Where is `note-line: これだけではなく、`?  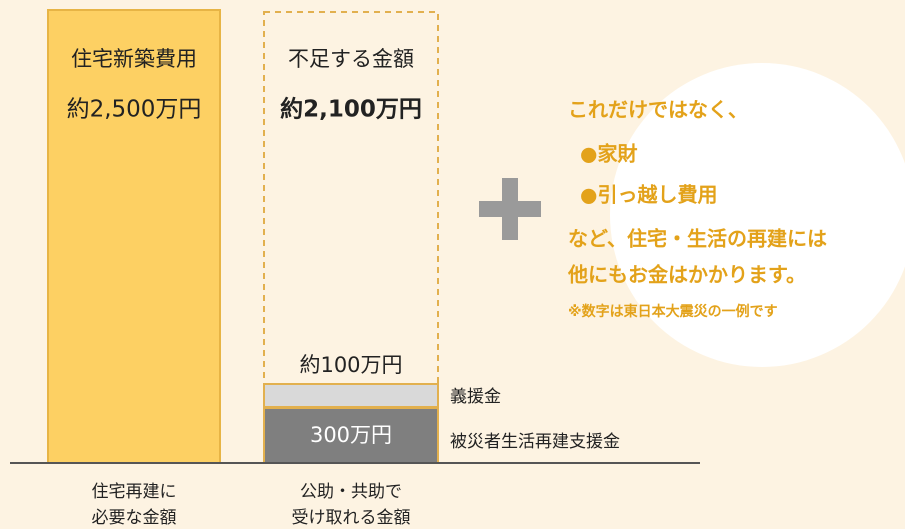 note-line: これだけではなく、 is located at coordinates (658, 110).